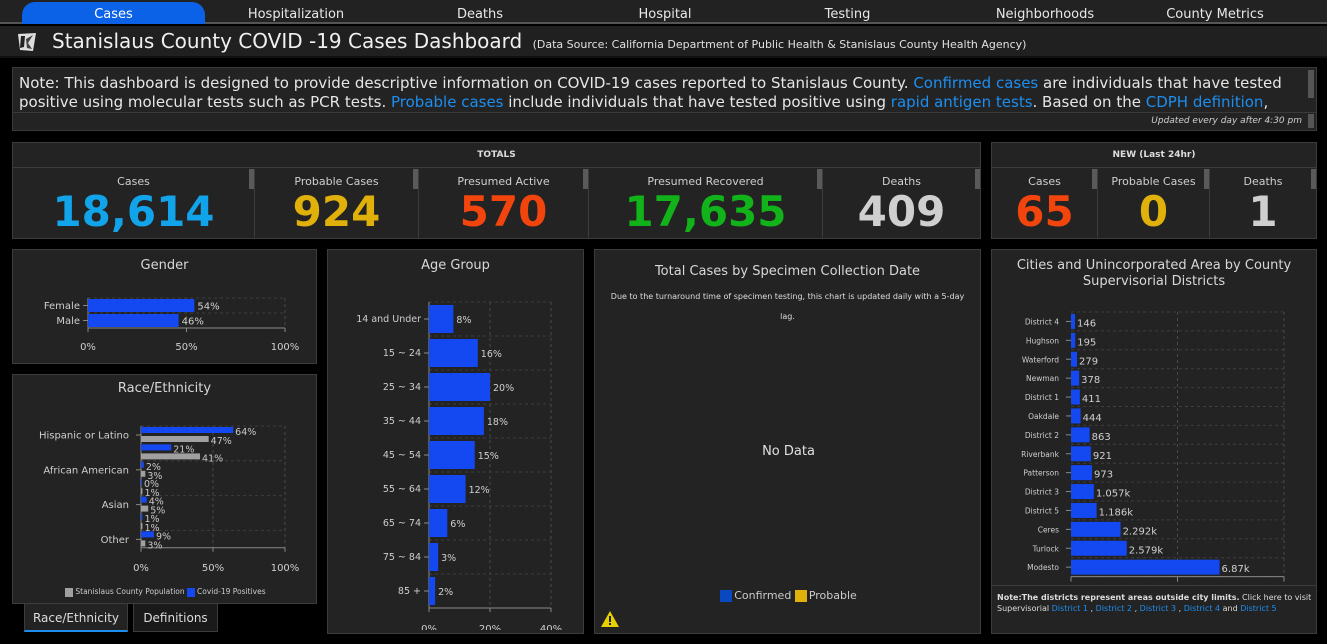 The height and width of the screenshot is (644, 1327). What do you see at coordinates (1092, 418) in the screenshot?
I see `value-label: 444` at bounding box center [1092, 418].